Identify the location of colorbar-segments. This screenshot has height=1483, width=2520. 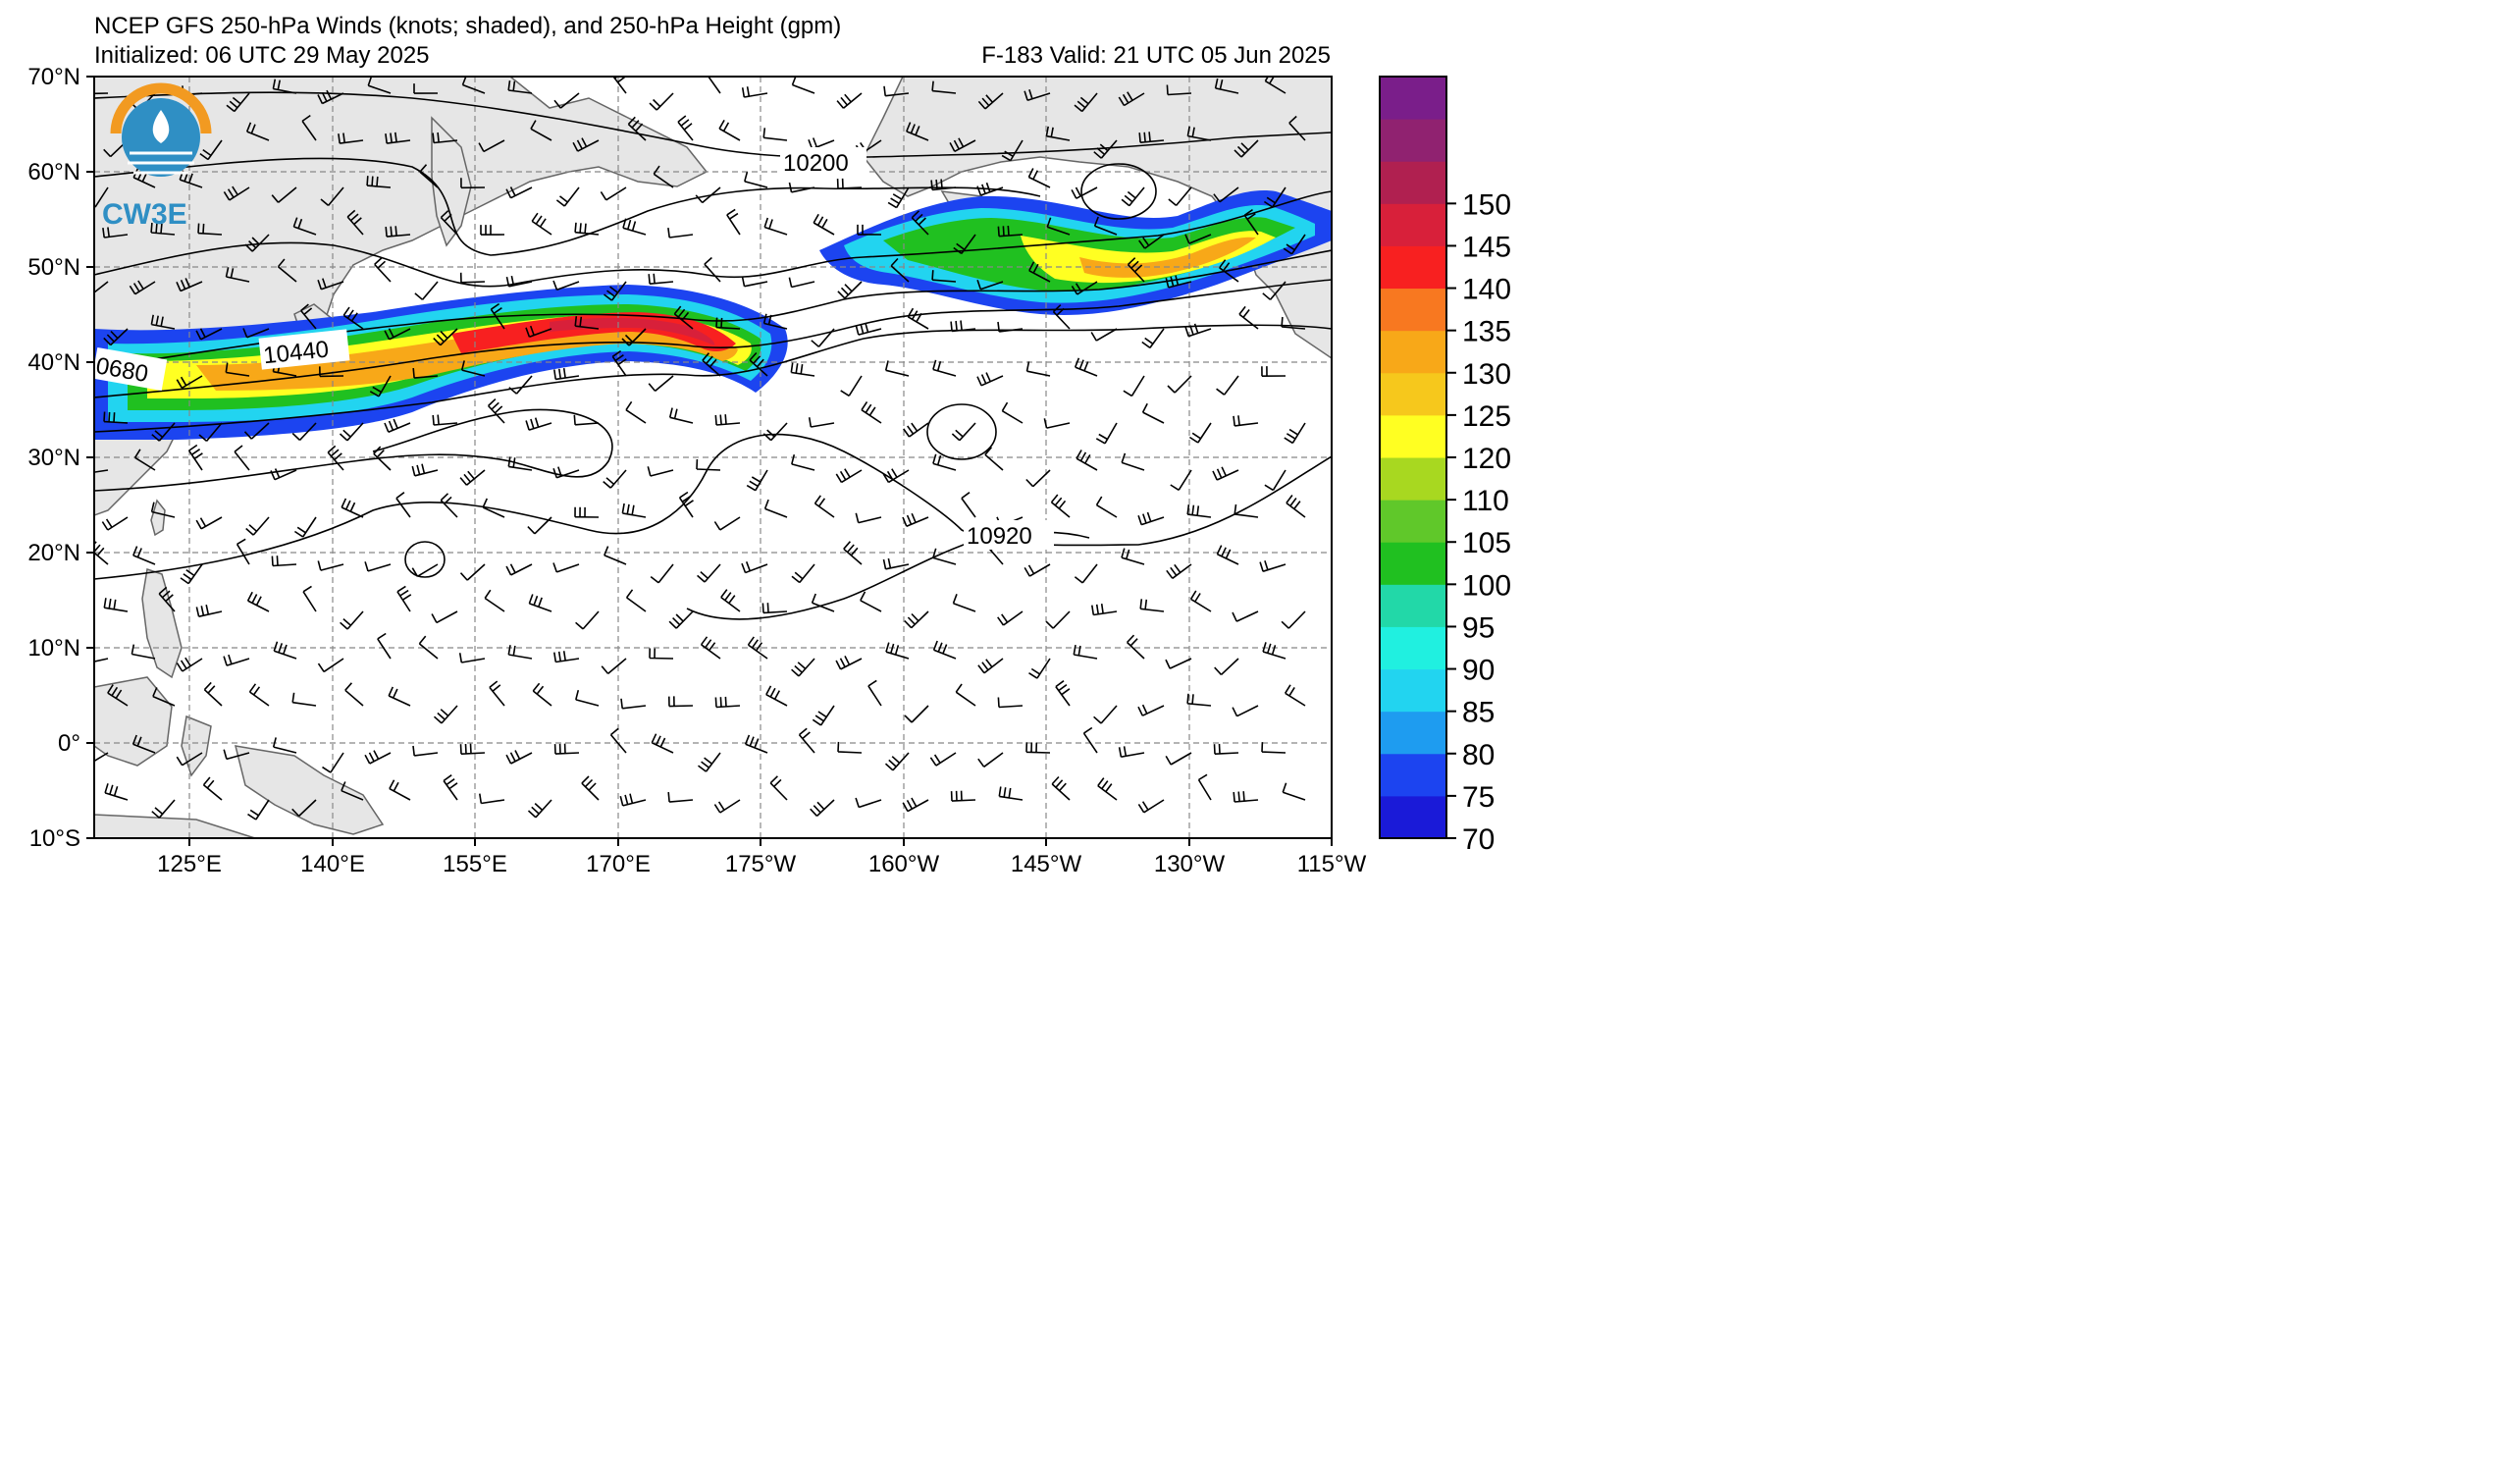
(1413, 458).